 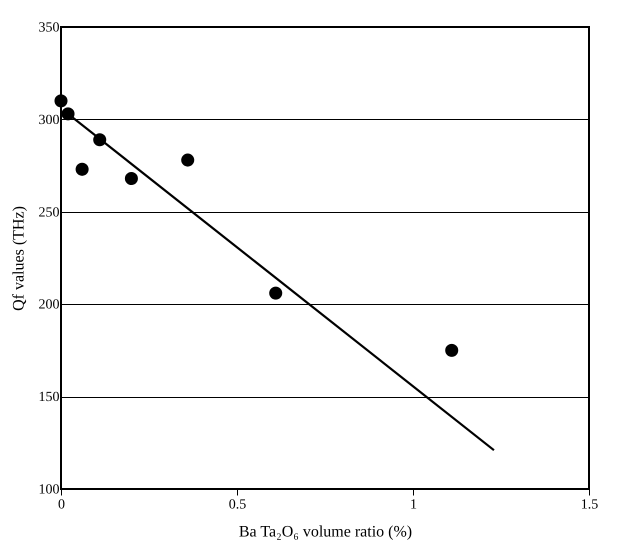 I want to click on y-axis-title: Qf values (THz), so click(x=19, y=258).